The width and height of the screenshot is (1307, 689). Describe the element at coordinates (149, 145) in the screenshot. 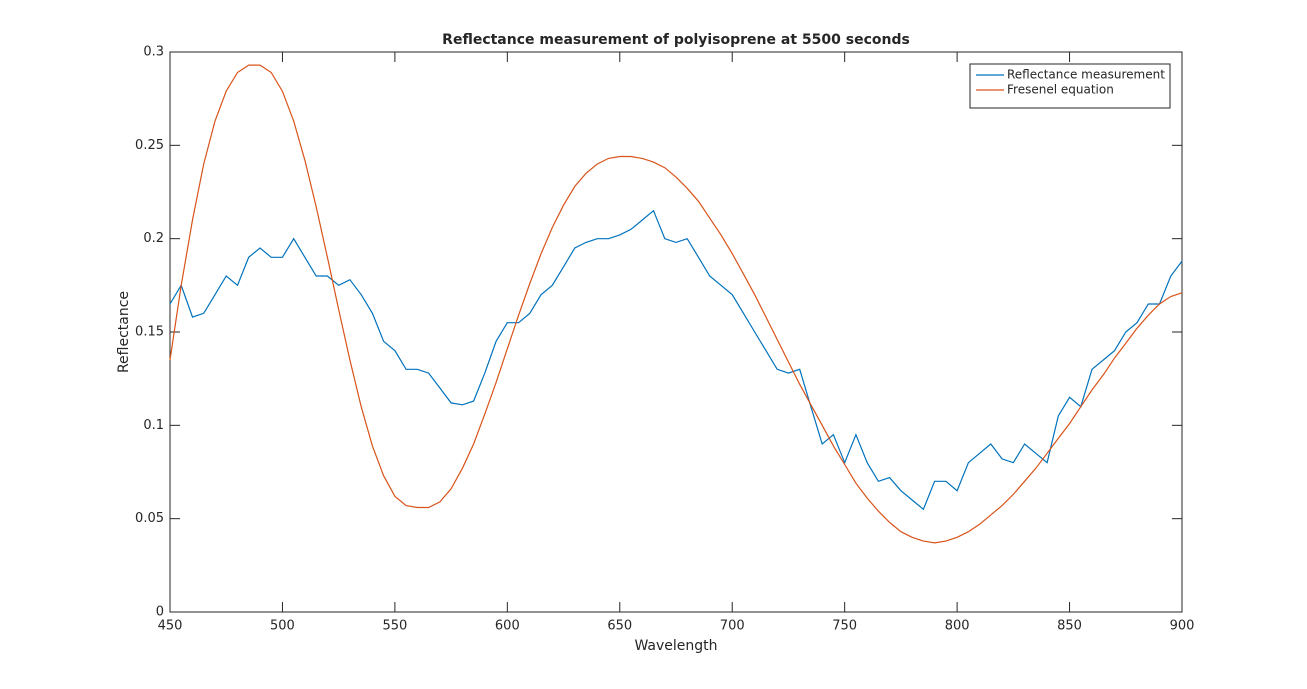

I see `y-tick-label: 0.25` at that location.